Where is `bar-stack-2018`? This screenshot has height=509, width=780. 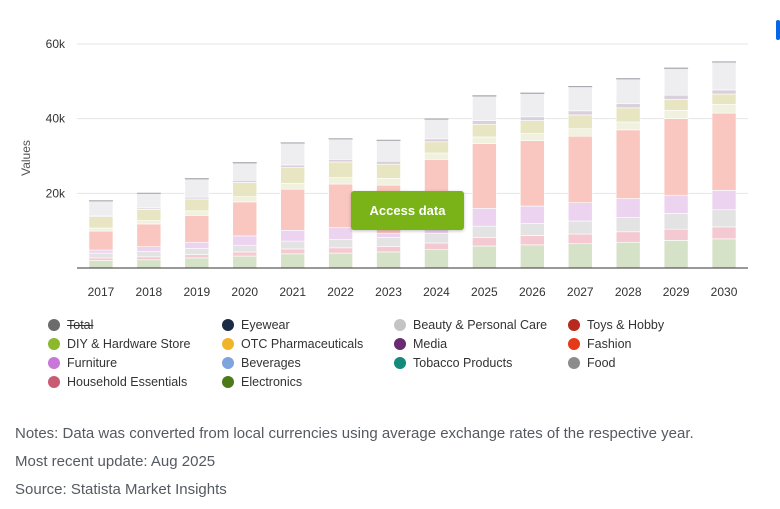
bar-stack-2018 is located at coordinates (149, 230).